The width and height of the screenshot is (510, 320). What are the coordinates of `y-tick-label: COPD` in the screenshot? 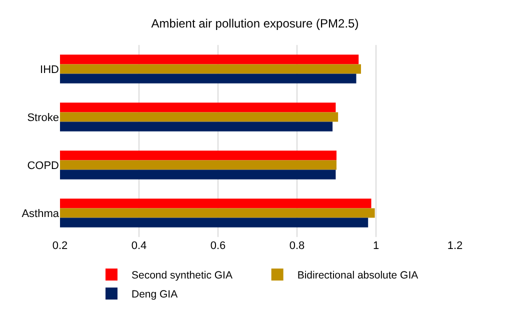 It's located at (43, 166).